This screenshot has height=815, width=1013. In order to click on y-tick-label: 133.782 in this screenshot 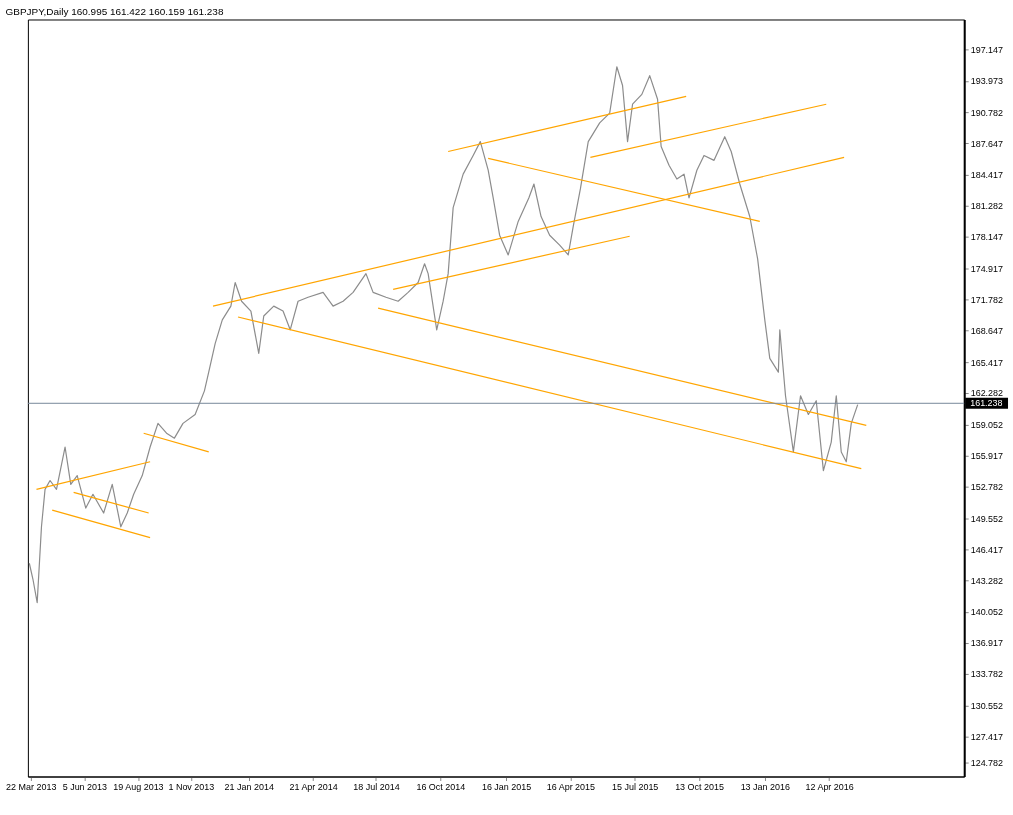, I will do `click(987, 674)`.